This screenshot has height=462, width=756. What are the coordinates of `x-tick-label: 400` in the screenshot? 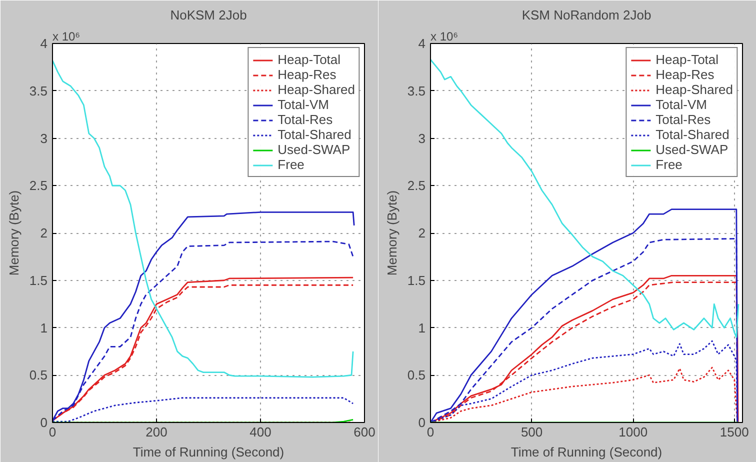 It's located at (261, 432).